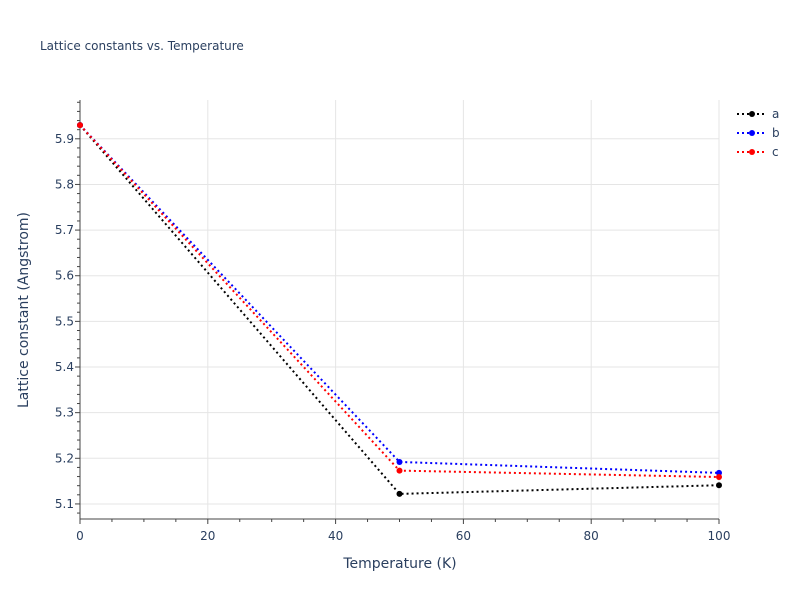  I want to click on x-tick-label: 100, so click(719, 536).